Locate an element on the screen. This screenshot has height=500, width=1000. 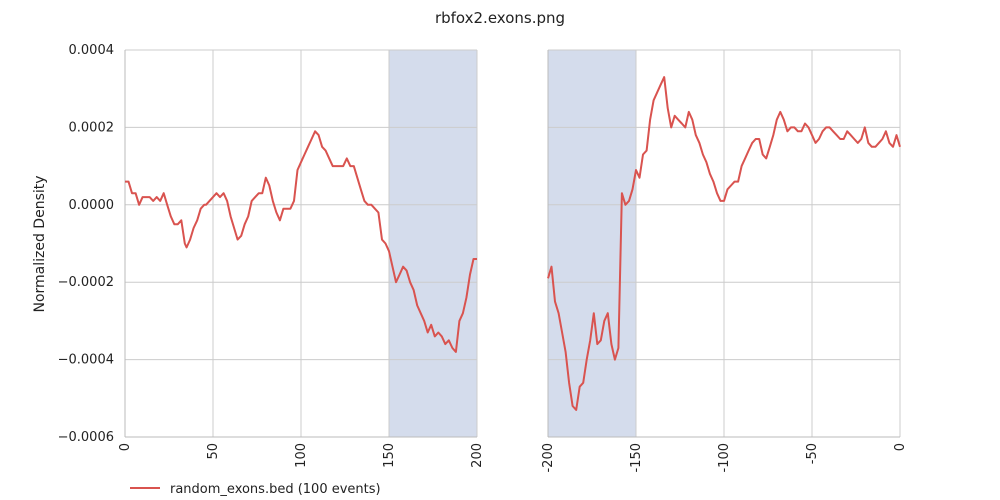
legend: random_exons.bed (100 events) is located at coordinates (255, 489).